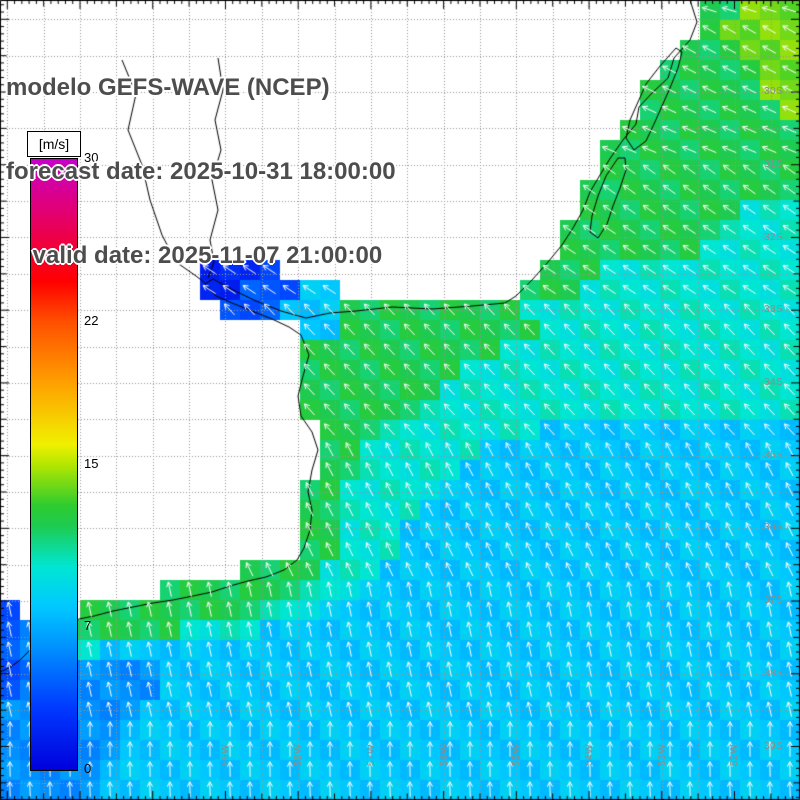 The width and height of the screenshot is (800, 800). I want to click on longitude-label: 59W, so click(225, 755).